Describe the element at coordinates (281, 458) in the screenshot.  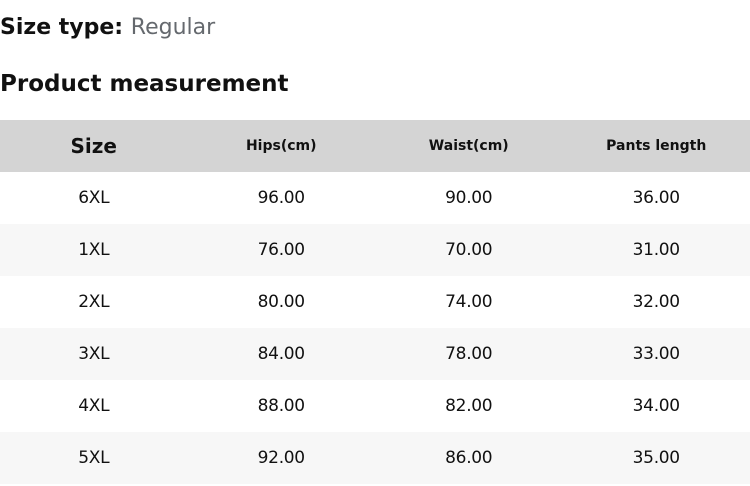
I see `cell-hips: 92.00` at that location.